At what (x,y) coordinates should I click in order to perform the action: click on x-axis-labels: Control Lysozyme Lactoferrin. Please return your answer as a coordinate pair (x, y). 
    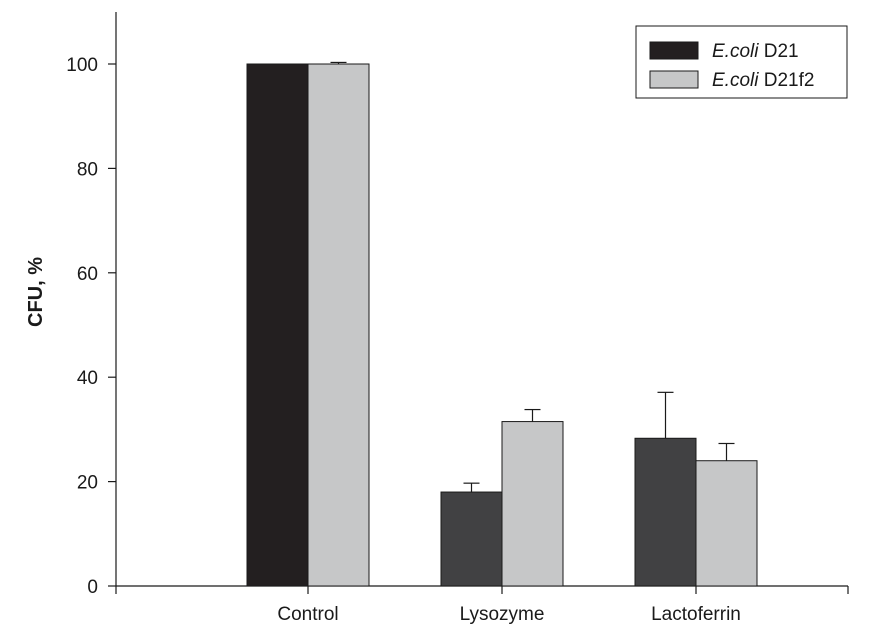
    Looking at the image, I should click on (482, 605).